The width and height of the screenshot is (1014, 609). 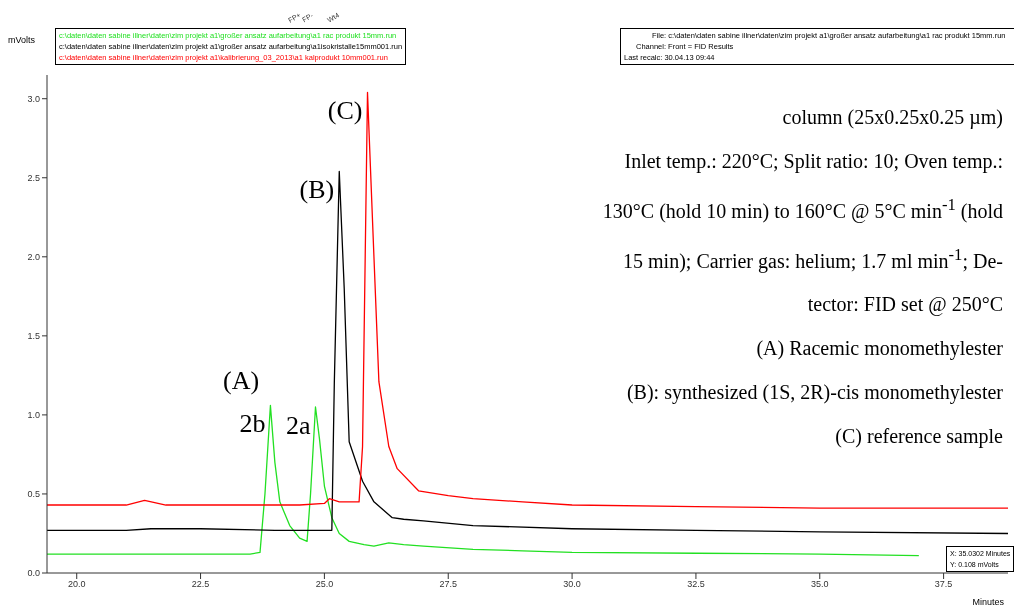 What do you see at coordinates (324, 584) in the screenshot?
I see `x-tick-label: 25.0` at bounding box center [324, 584].